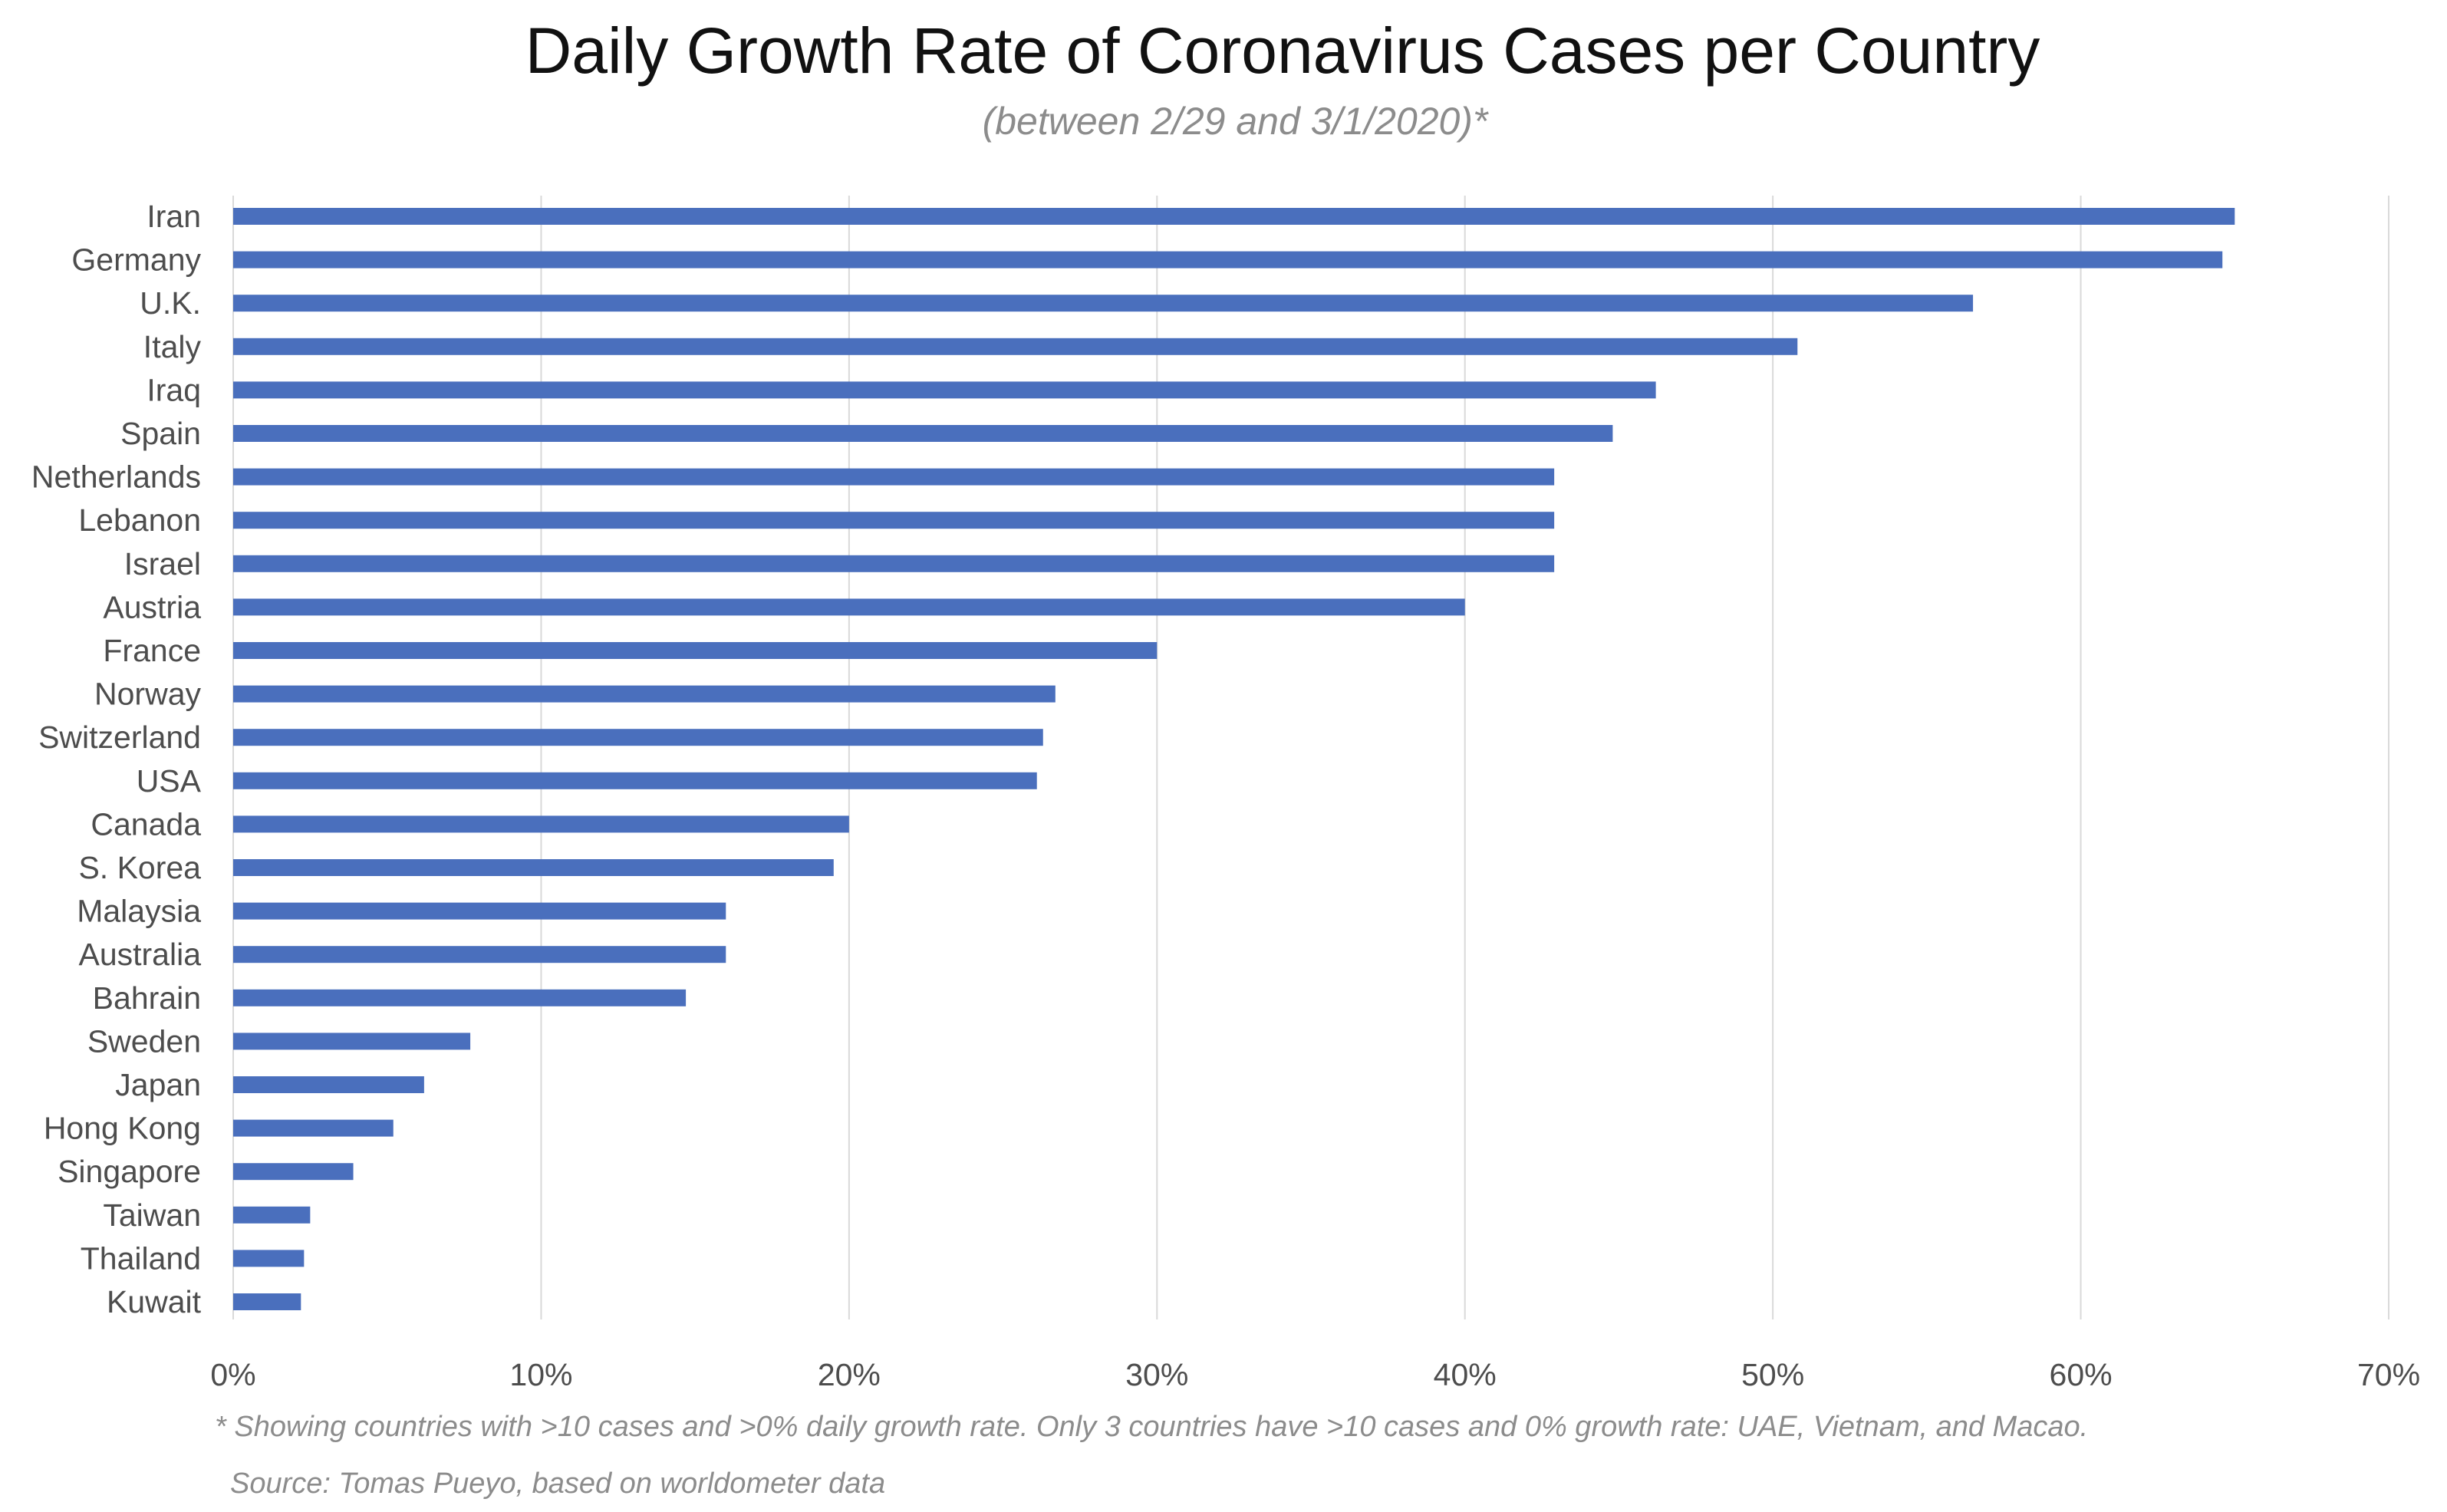 This screenshot has width=2447, height=1512. What do you see at coordinates (152, 650) in the screenshot?
I see `category-label: France` at bounding box center [152, 650].